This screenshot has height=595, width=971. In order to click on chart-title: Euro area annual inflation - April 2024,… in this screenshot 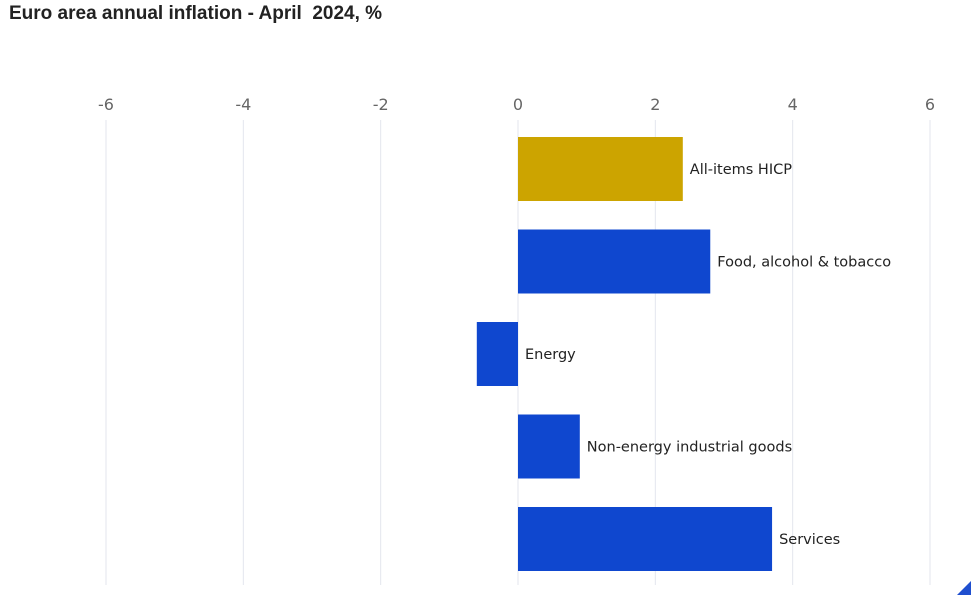, I will do `click(196, 13)`.